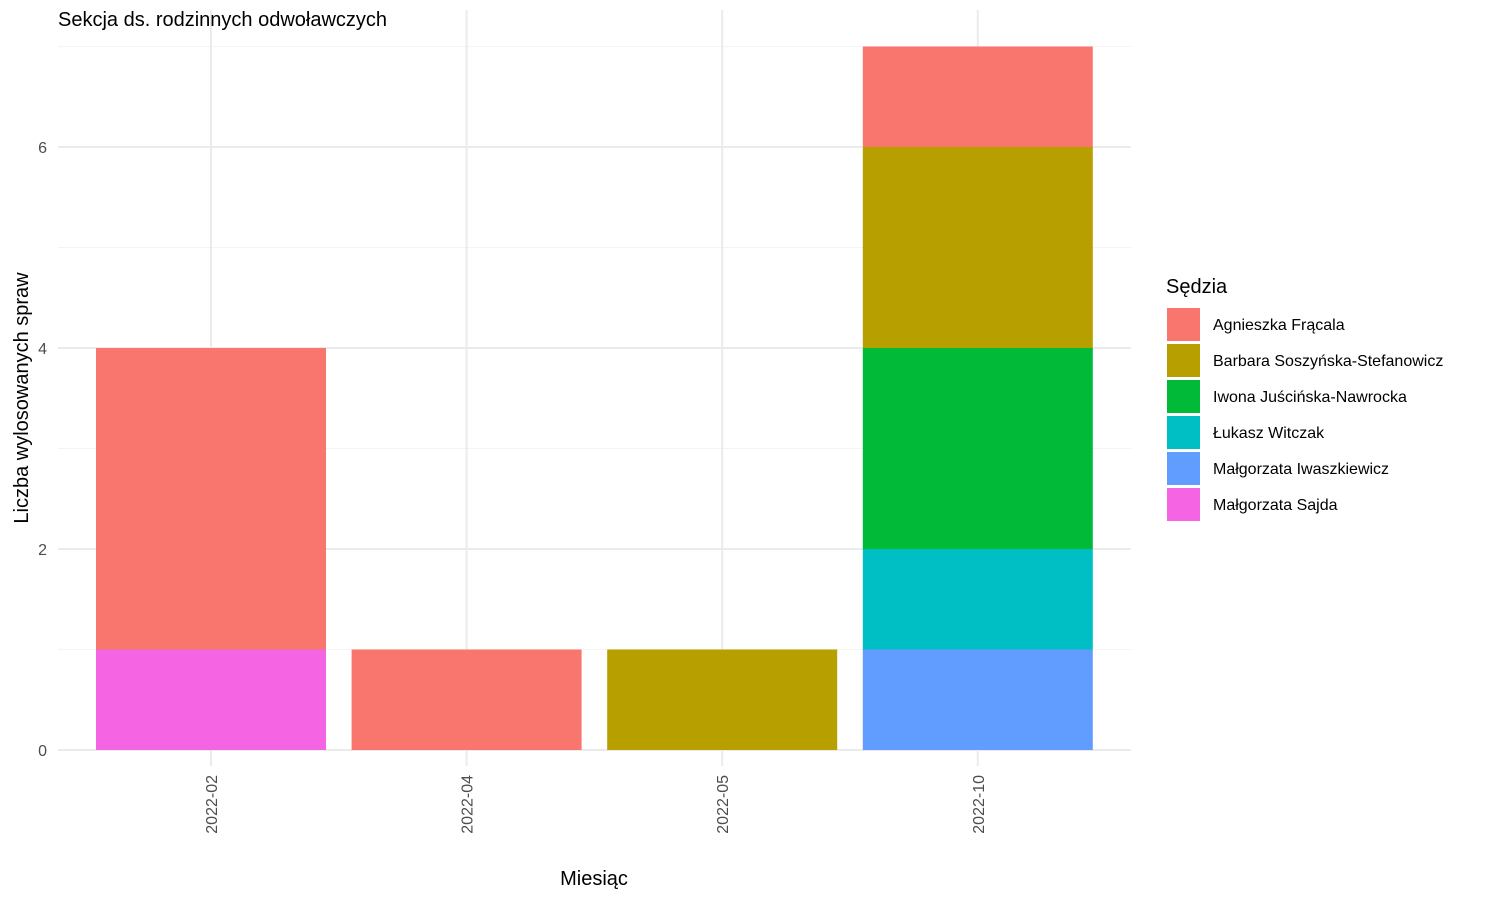 The width and height of the screenshot is (1500, 905). Describe the element at coordinates (979, 804) in the screenshot. I see `x-tick-label: 2022-10` at that location.